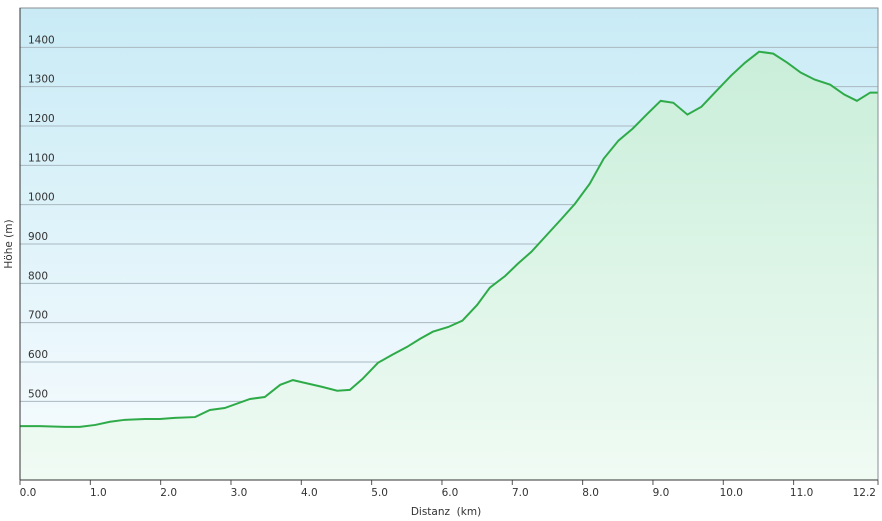 The width and height of the screenshot is (882, 521). I want to click on y-tick-label: 500, so click(38, 394).